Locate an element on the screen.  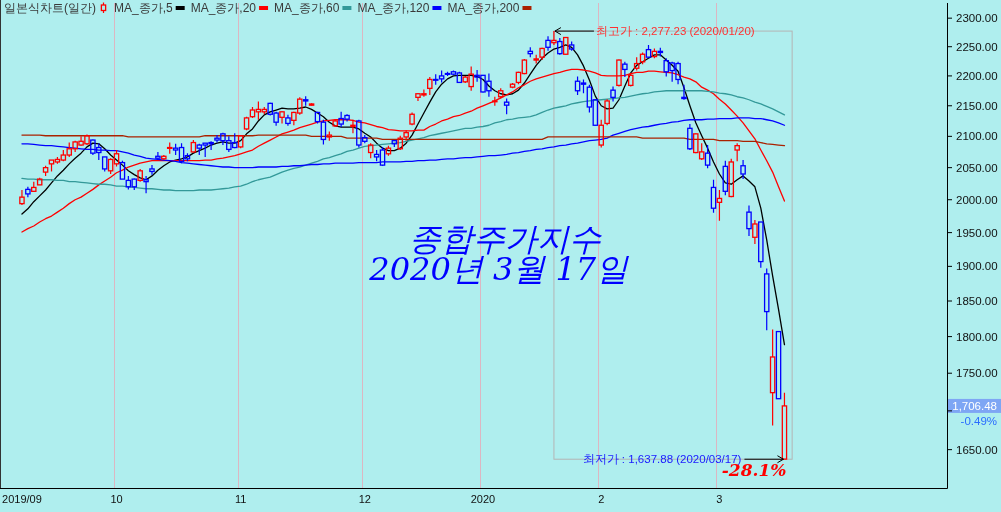
legend-label: MA_종가,60 is located at coordinates (307, 8).